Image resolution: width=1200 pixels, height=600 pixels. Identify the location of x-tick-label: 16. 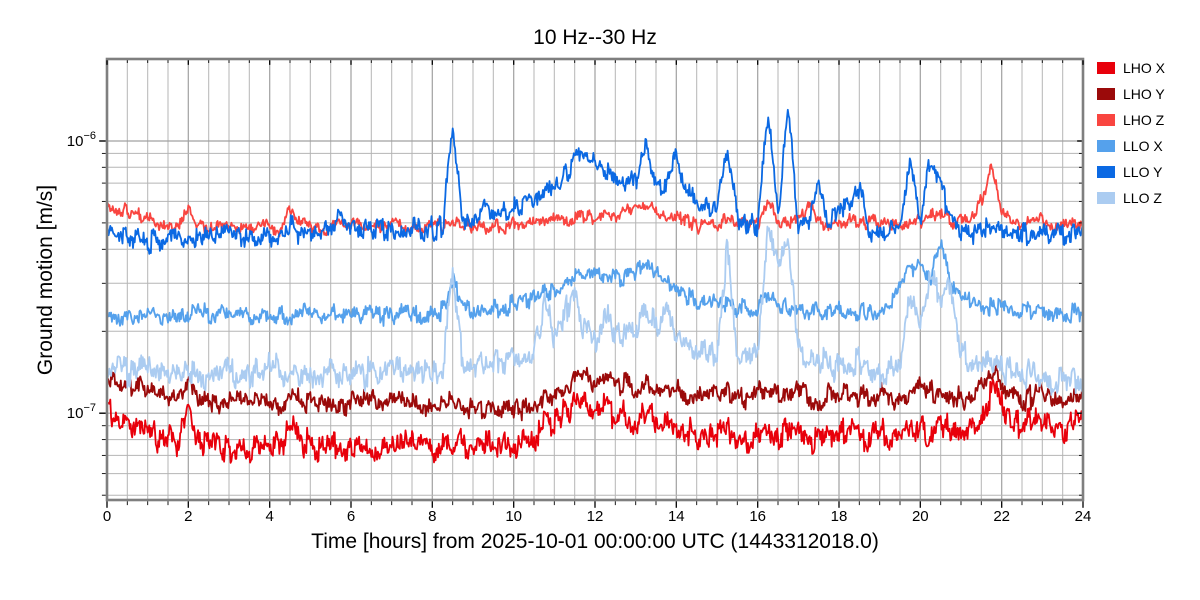
(757, 516).